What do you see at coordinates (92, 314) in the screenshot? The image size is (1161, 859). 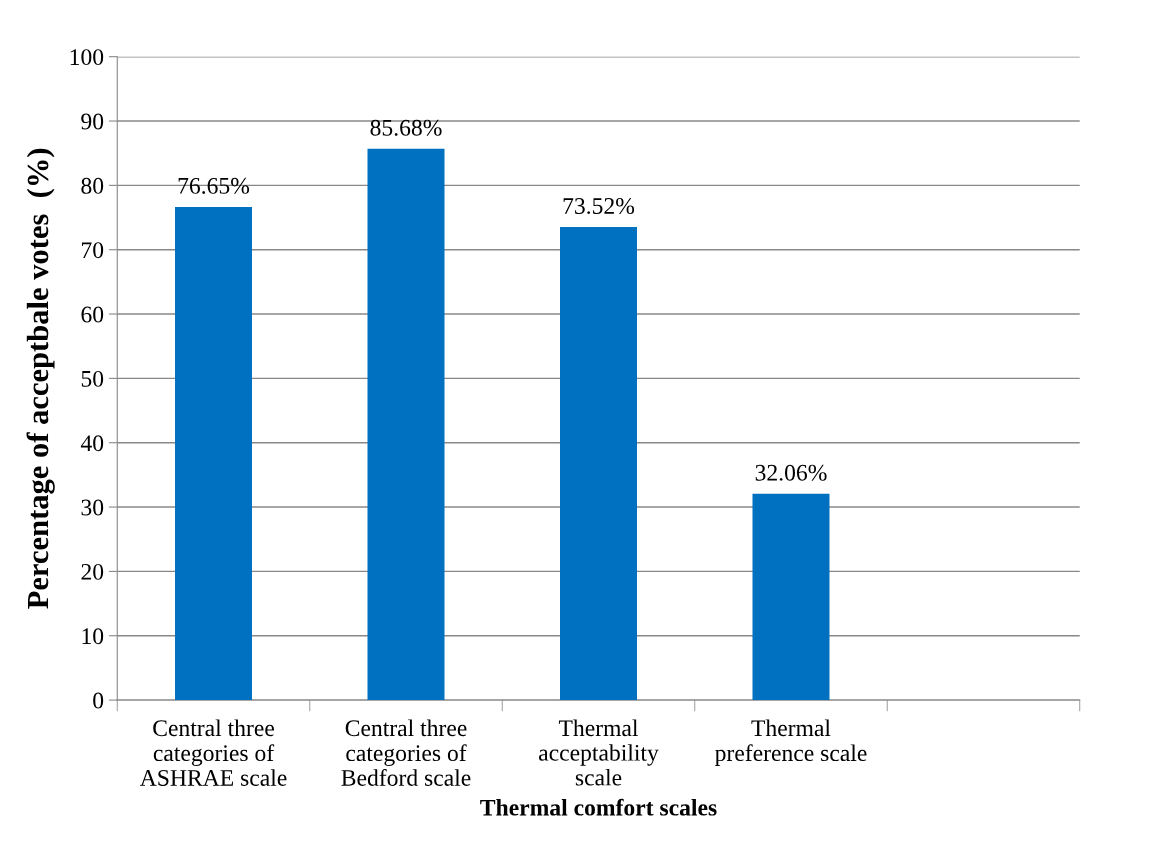 I see `y-tick-label: 60` at bounding box center [92, 314].